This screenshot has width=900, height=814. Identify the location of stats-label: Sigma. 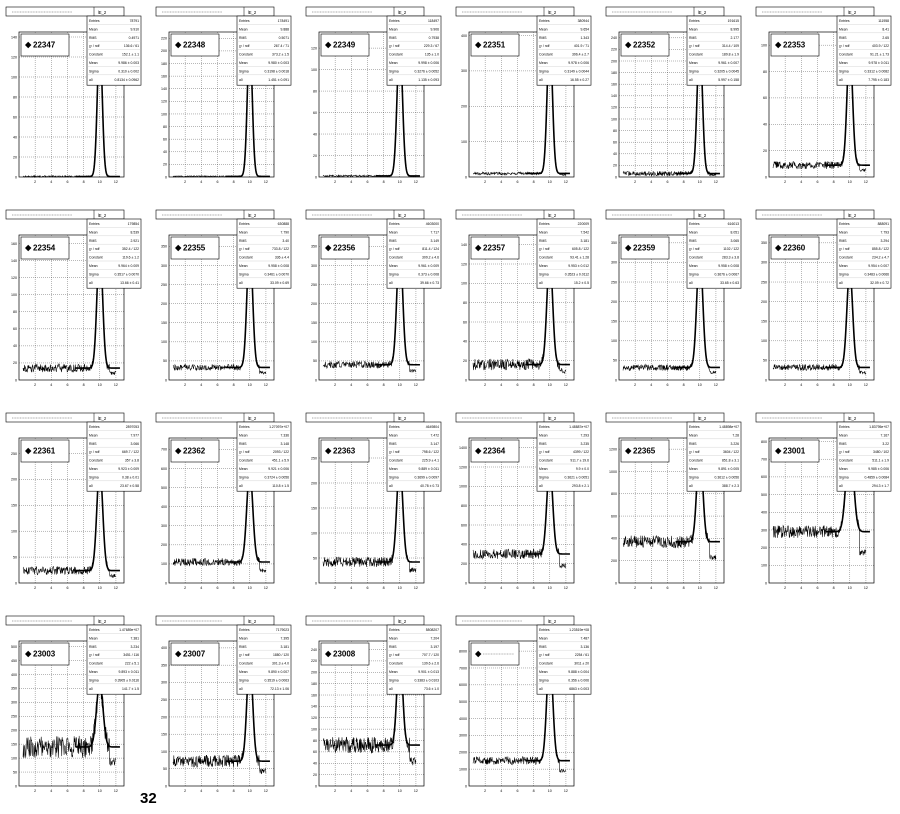
(544, 680).